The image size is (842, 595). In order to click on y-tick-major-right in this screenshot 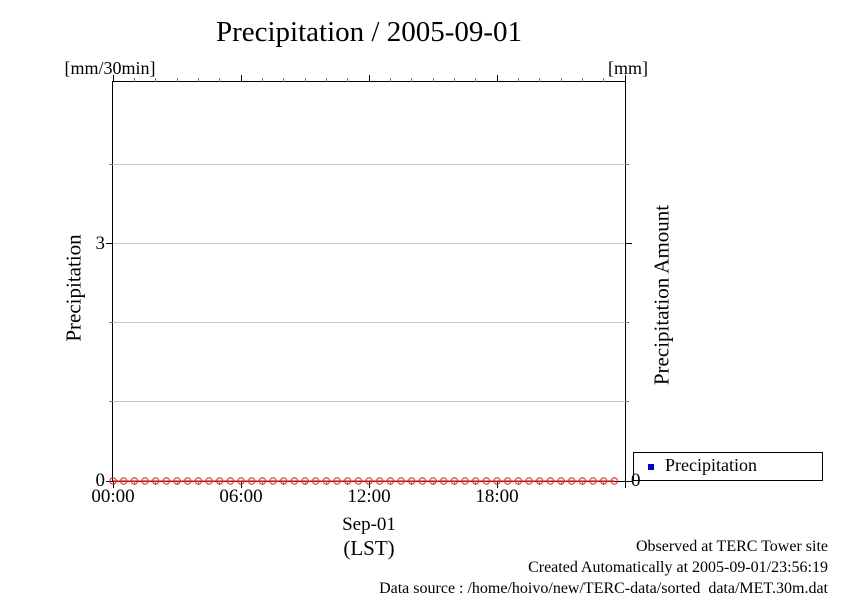, I will do `click(628, 244)`.